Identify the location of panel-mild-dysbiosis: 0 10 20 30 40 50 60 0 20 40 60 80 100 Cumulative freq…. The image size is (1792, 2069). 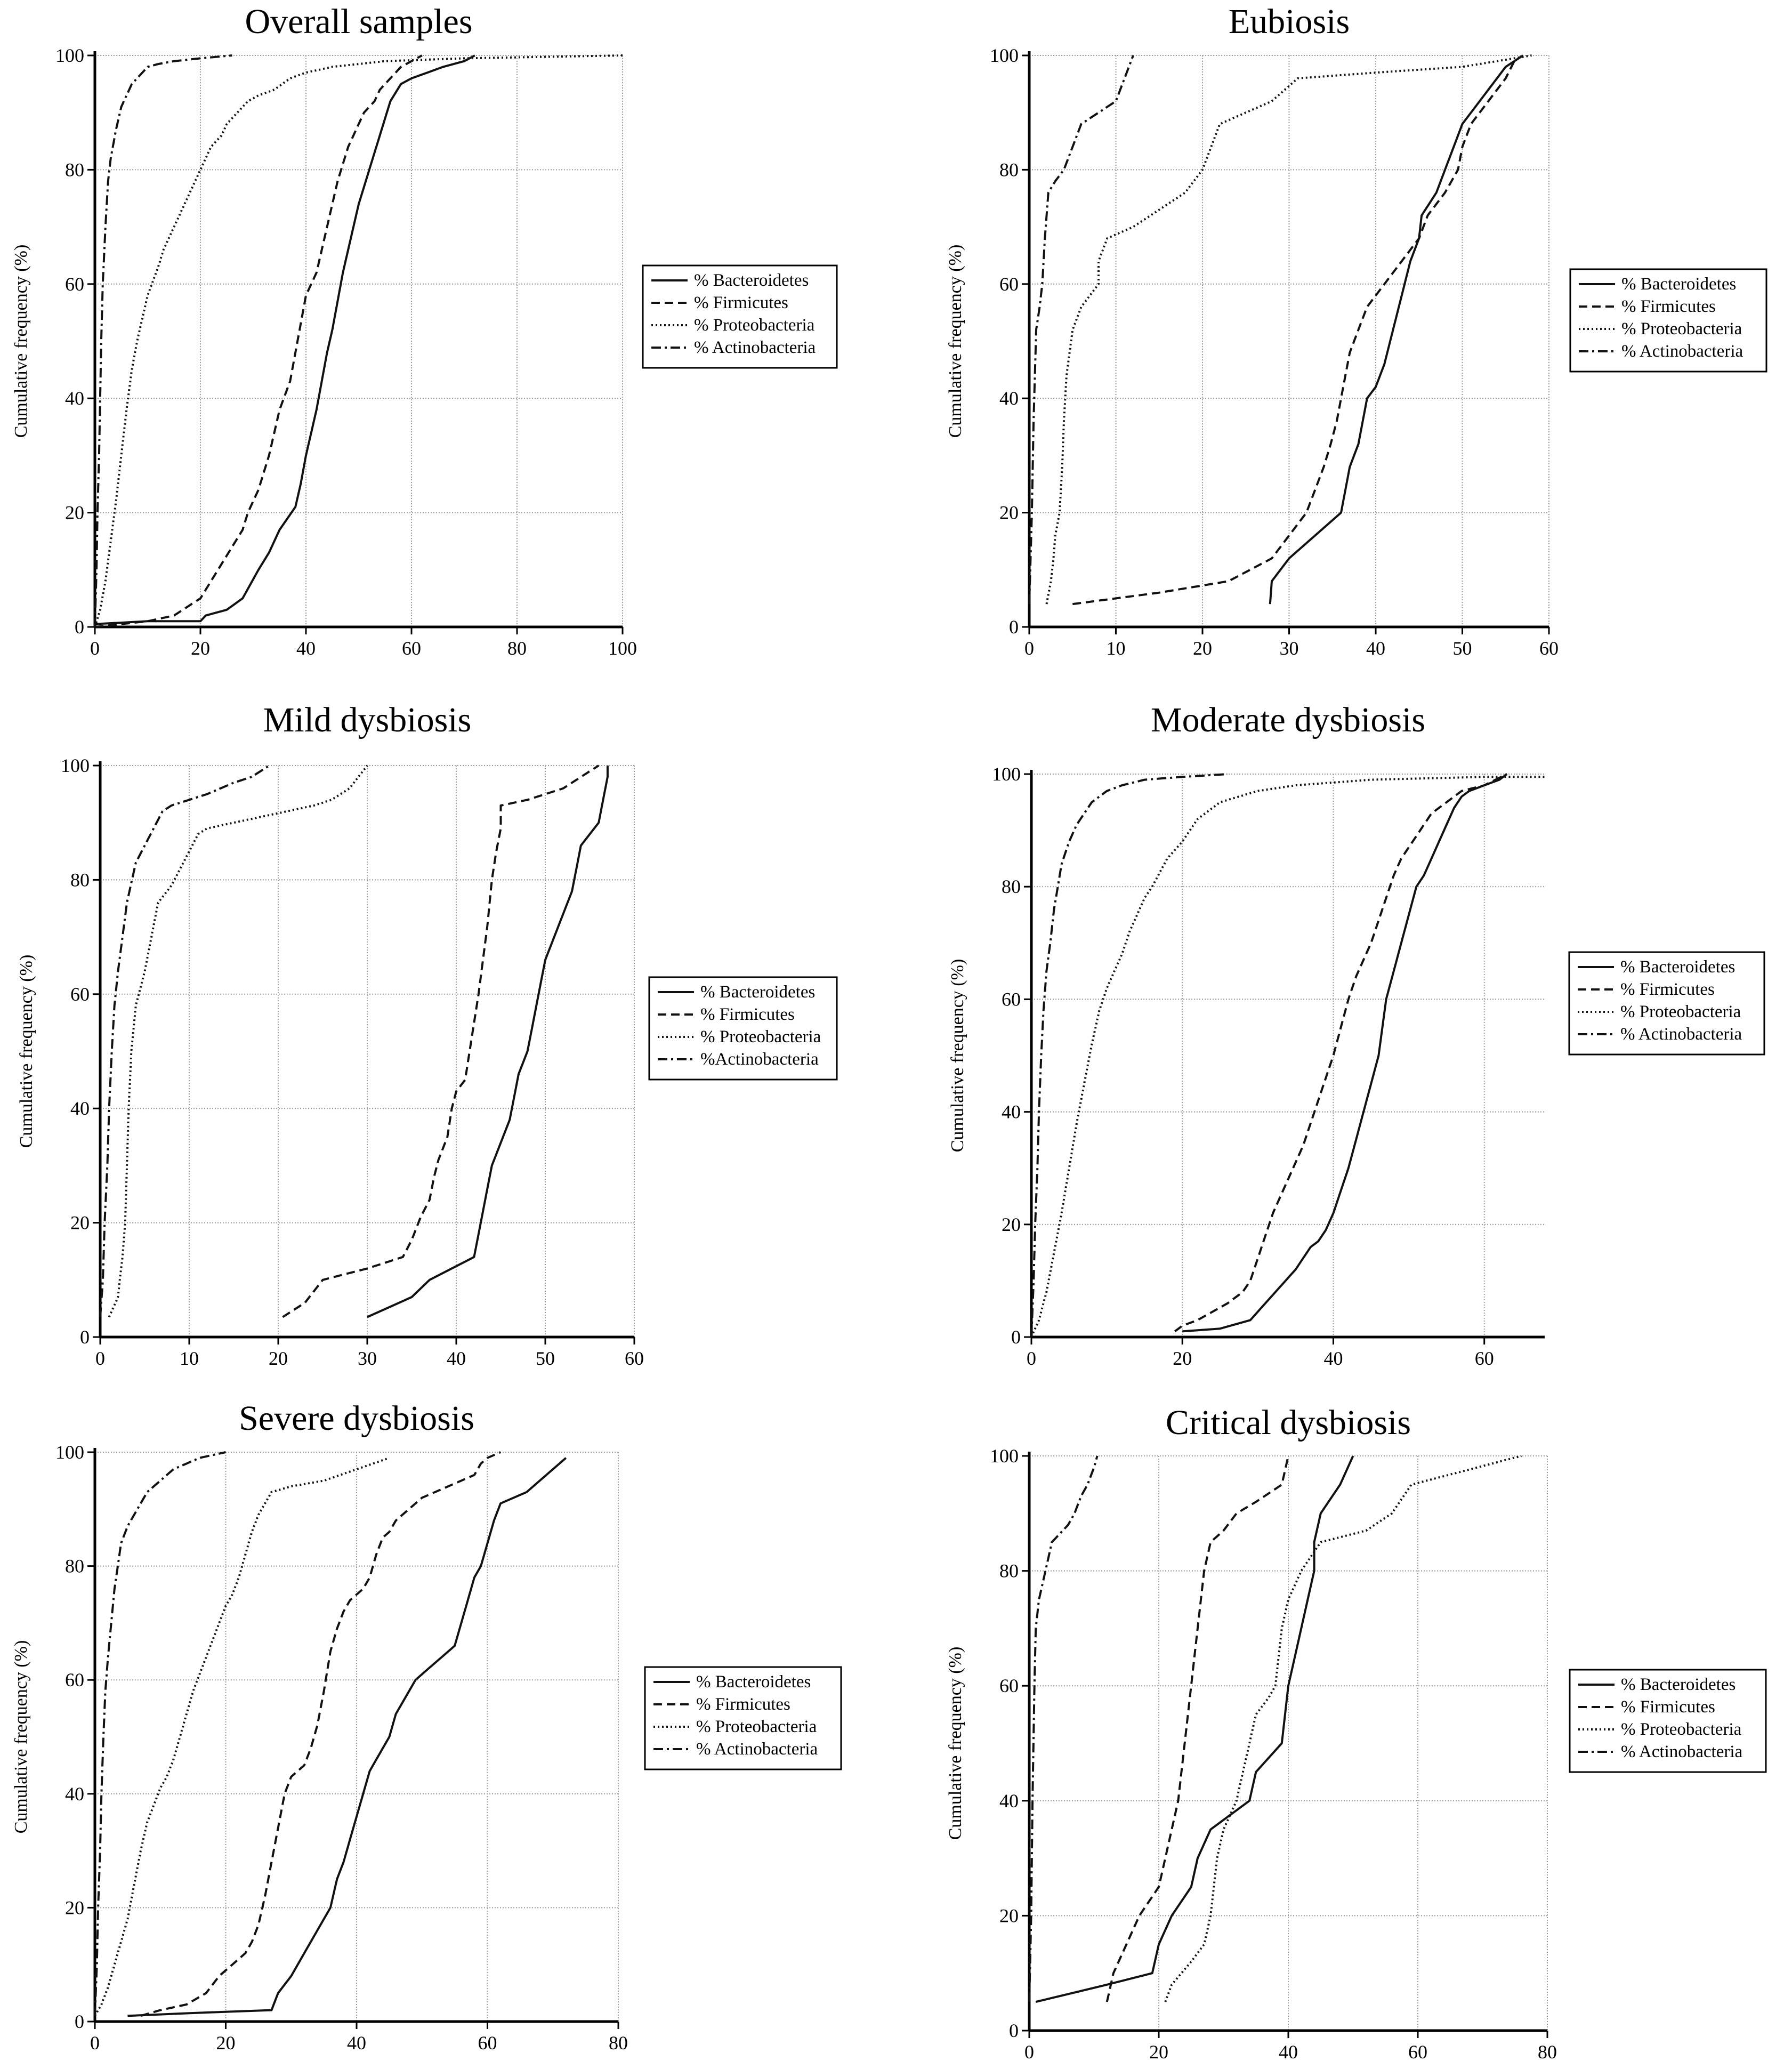
(427, 1035).